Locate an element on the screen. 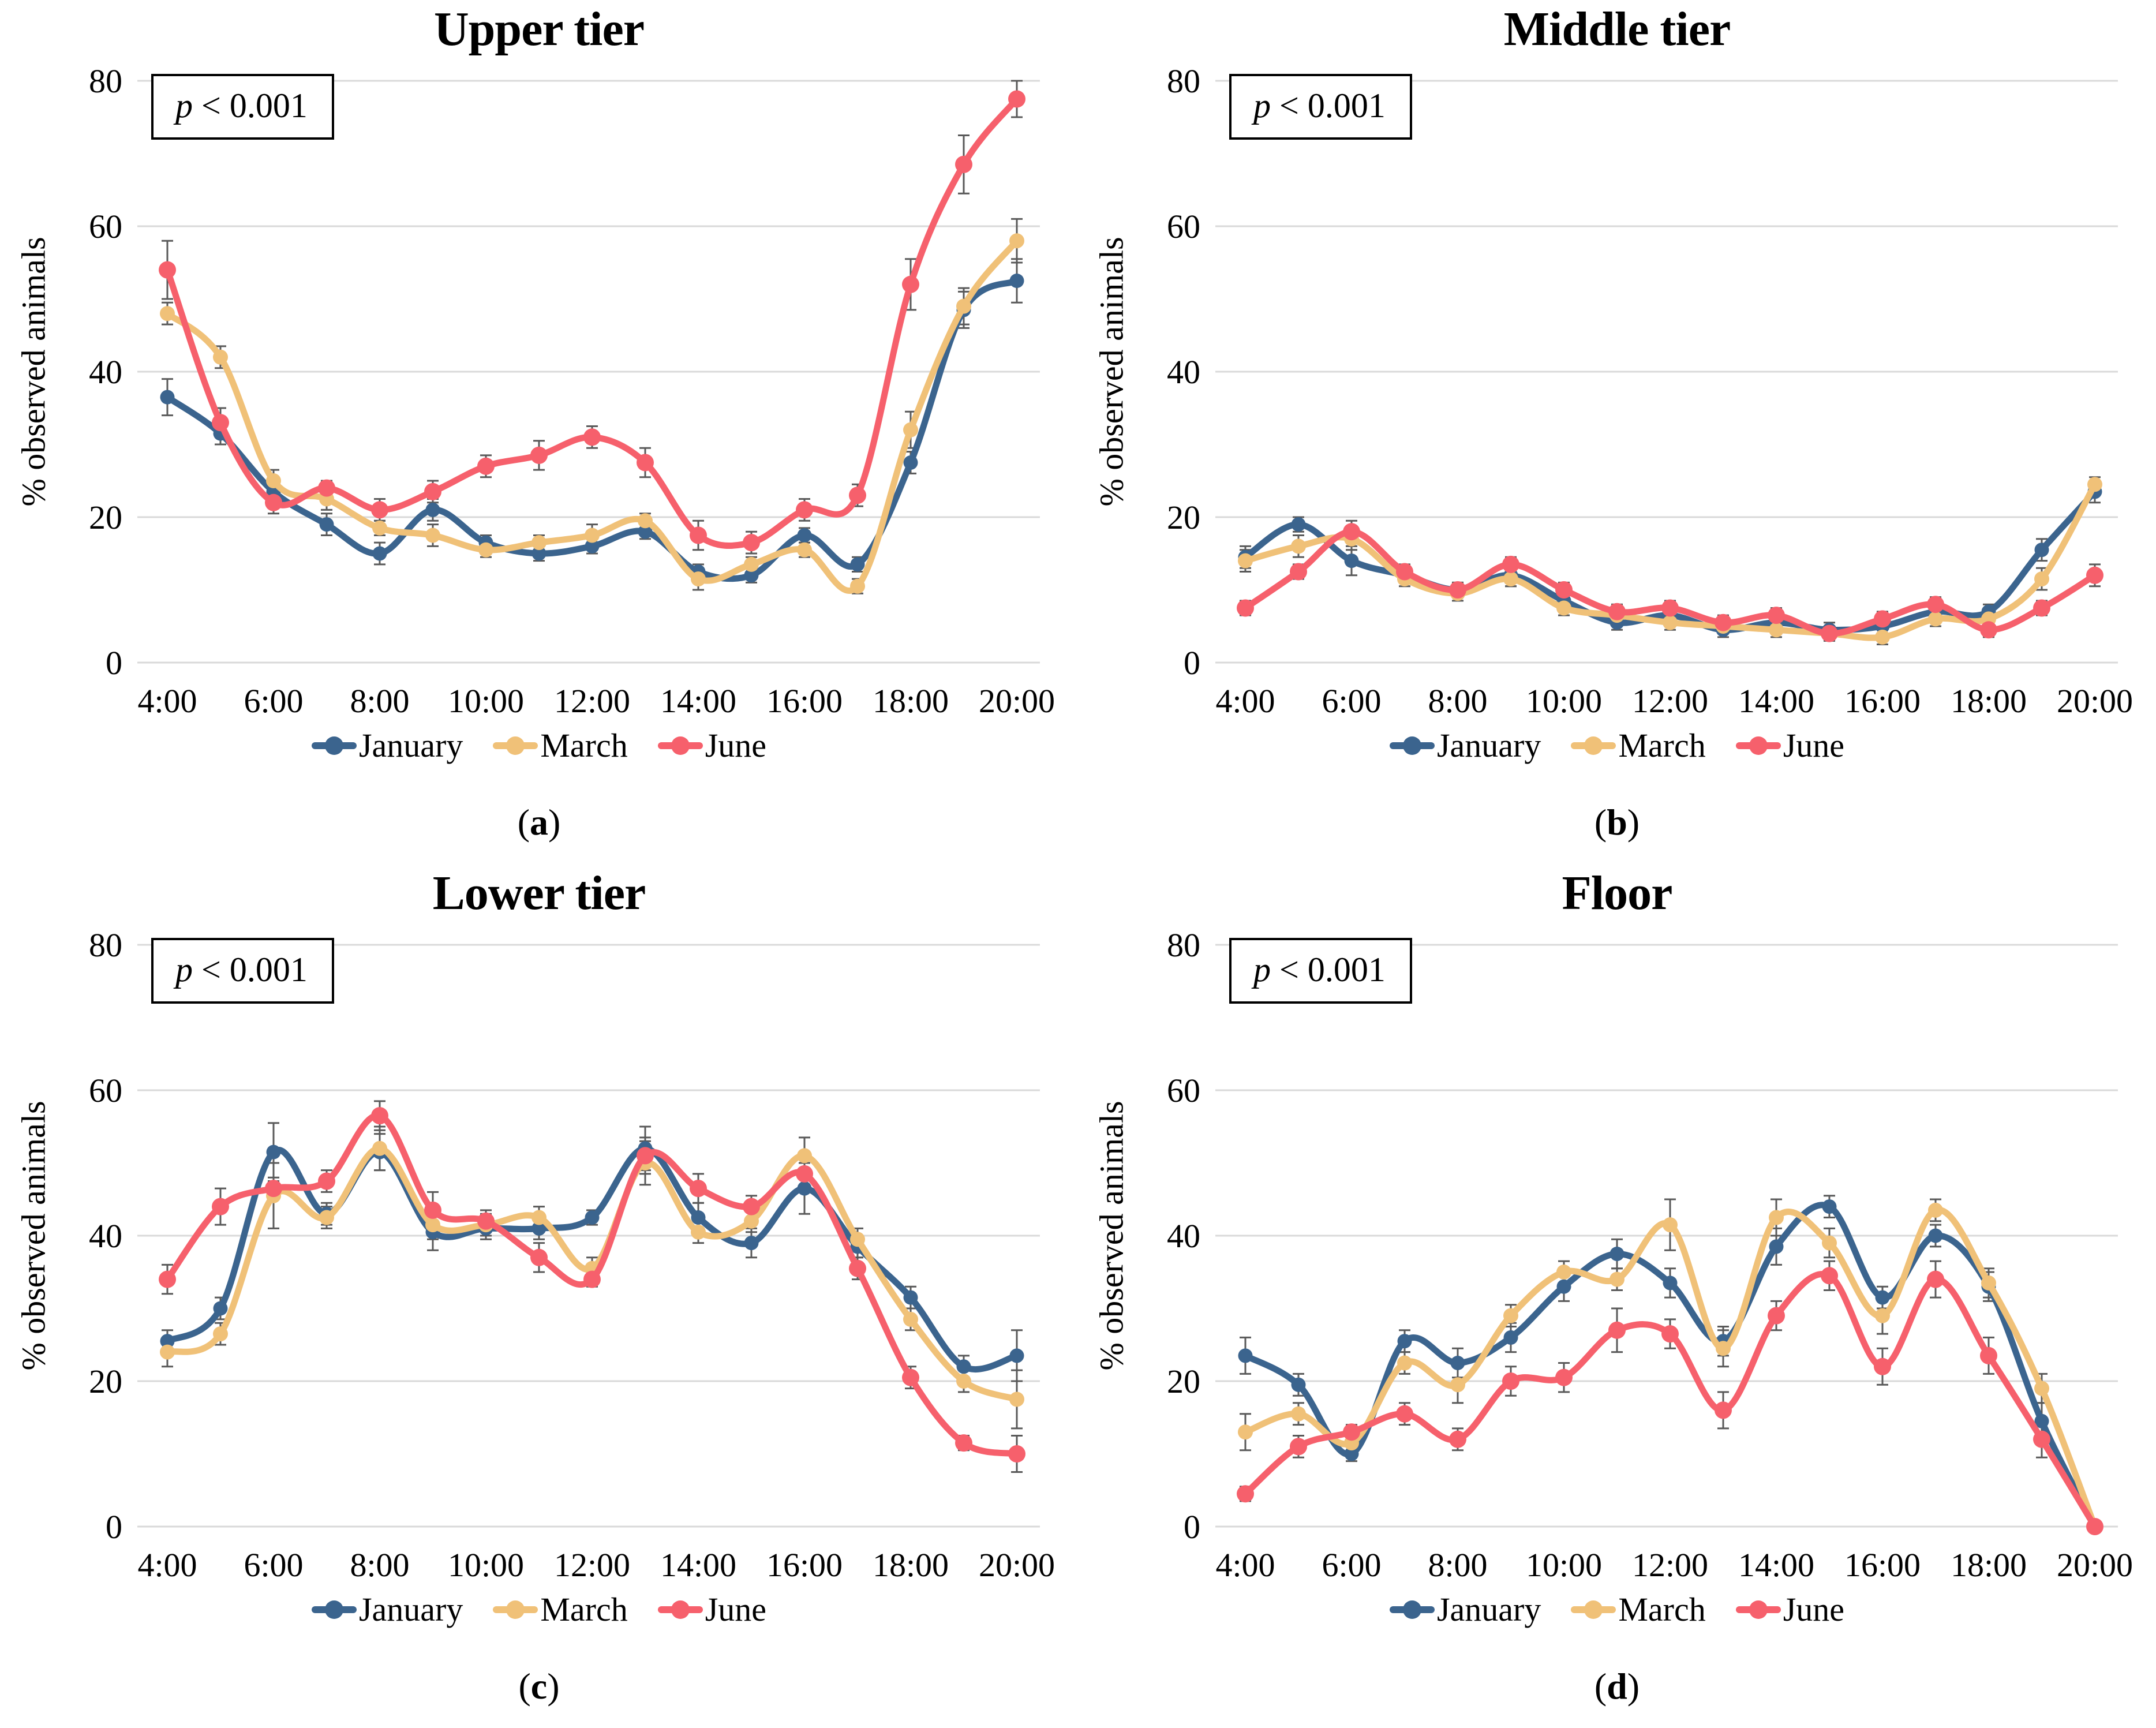 This screenshot has height=1728, width=2156. caption-letter: d is located at coordinates (1617, 1686).